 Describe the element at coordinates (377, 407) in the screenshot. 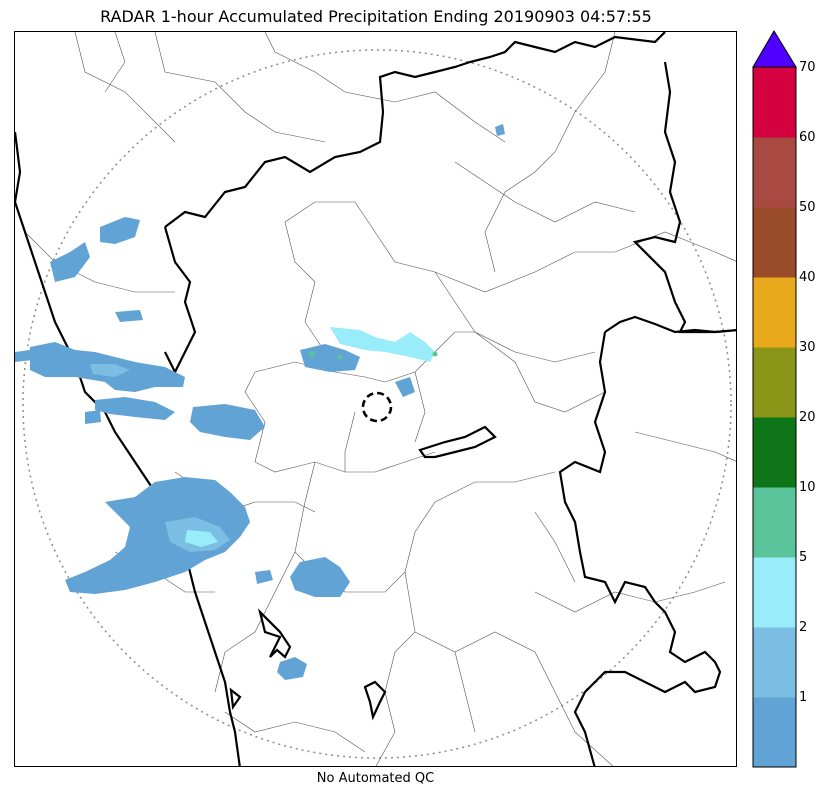

I see `radar-site-marker` at that location.